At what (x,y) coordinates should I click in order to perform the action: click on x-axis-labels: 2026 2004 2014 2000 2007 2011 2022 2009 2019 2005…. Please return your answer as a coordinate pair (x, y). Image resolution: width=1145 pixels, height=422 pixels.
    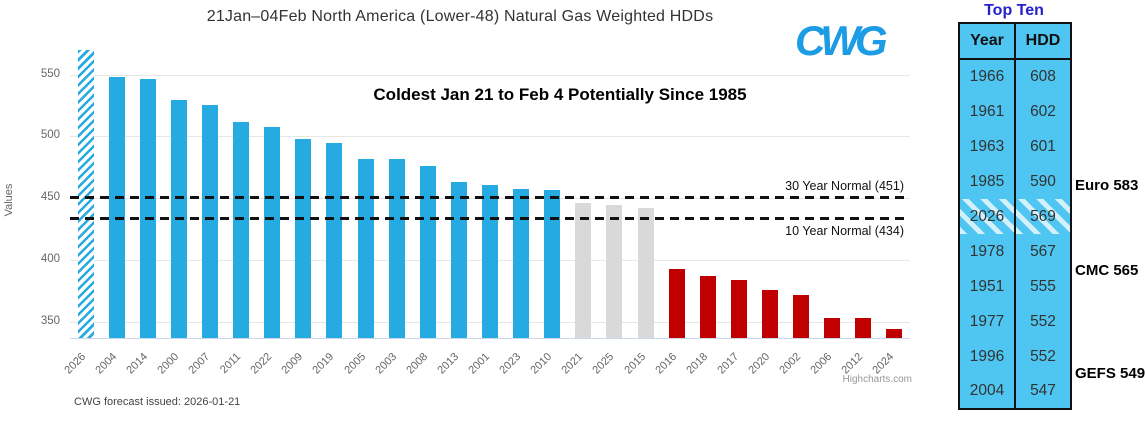
    Looking at the image, I should click on (470, 363).